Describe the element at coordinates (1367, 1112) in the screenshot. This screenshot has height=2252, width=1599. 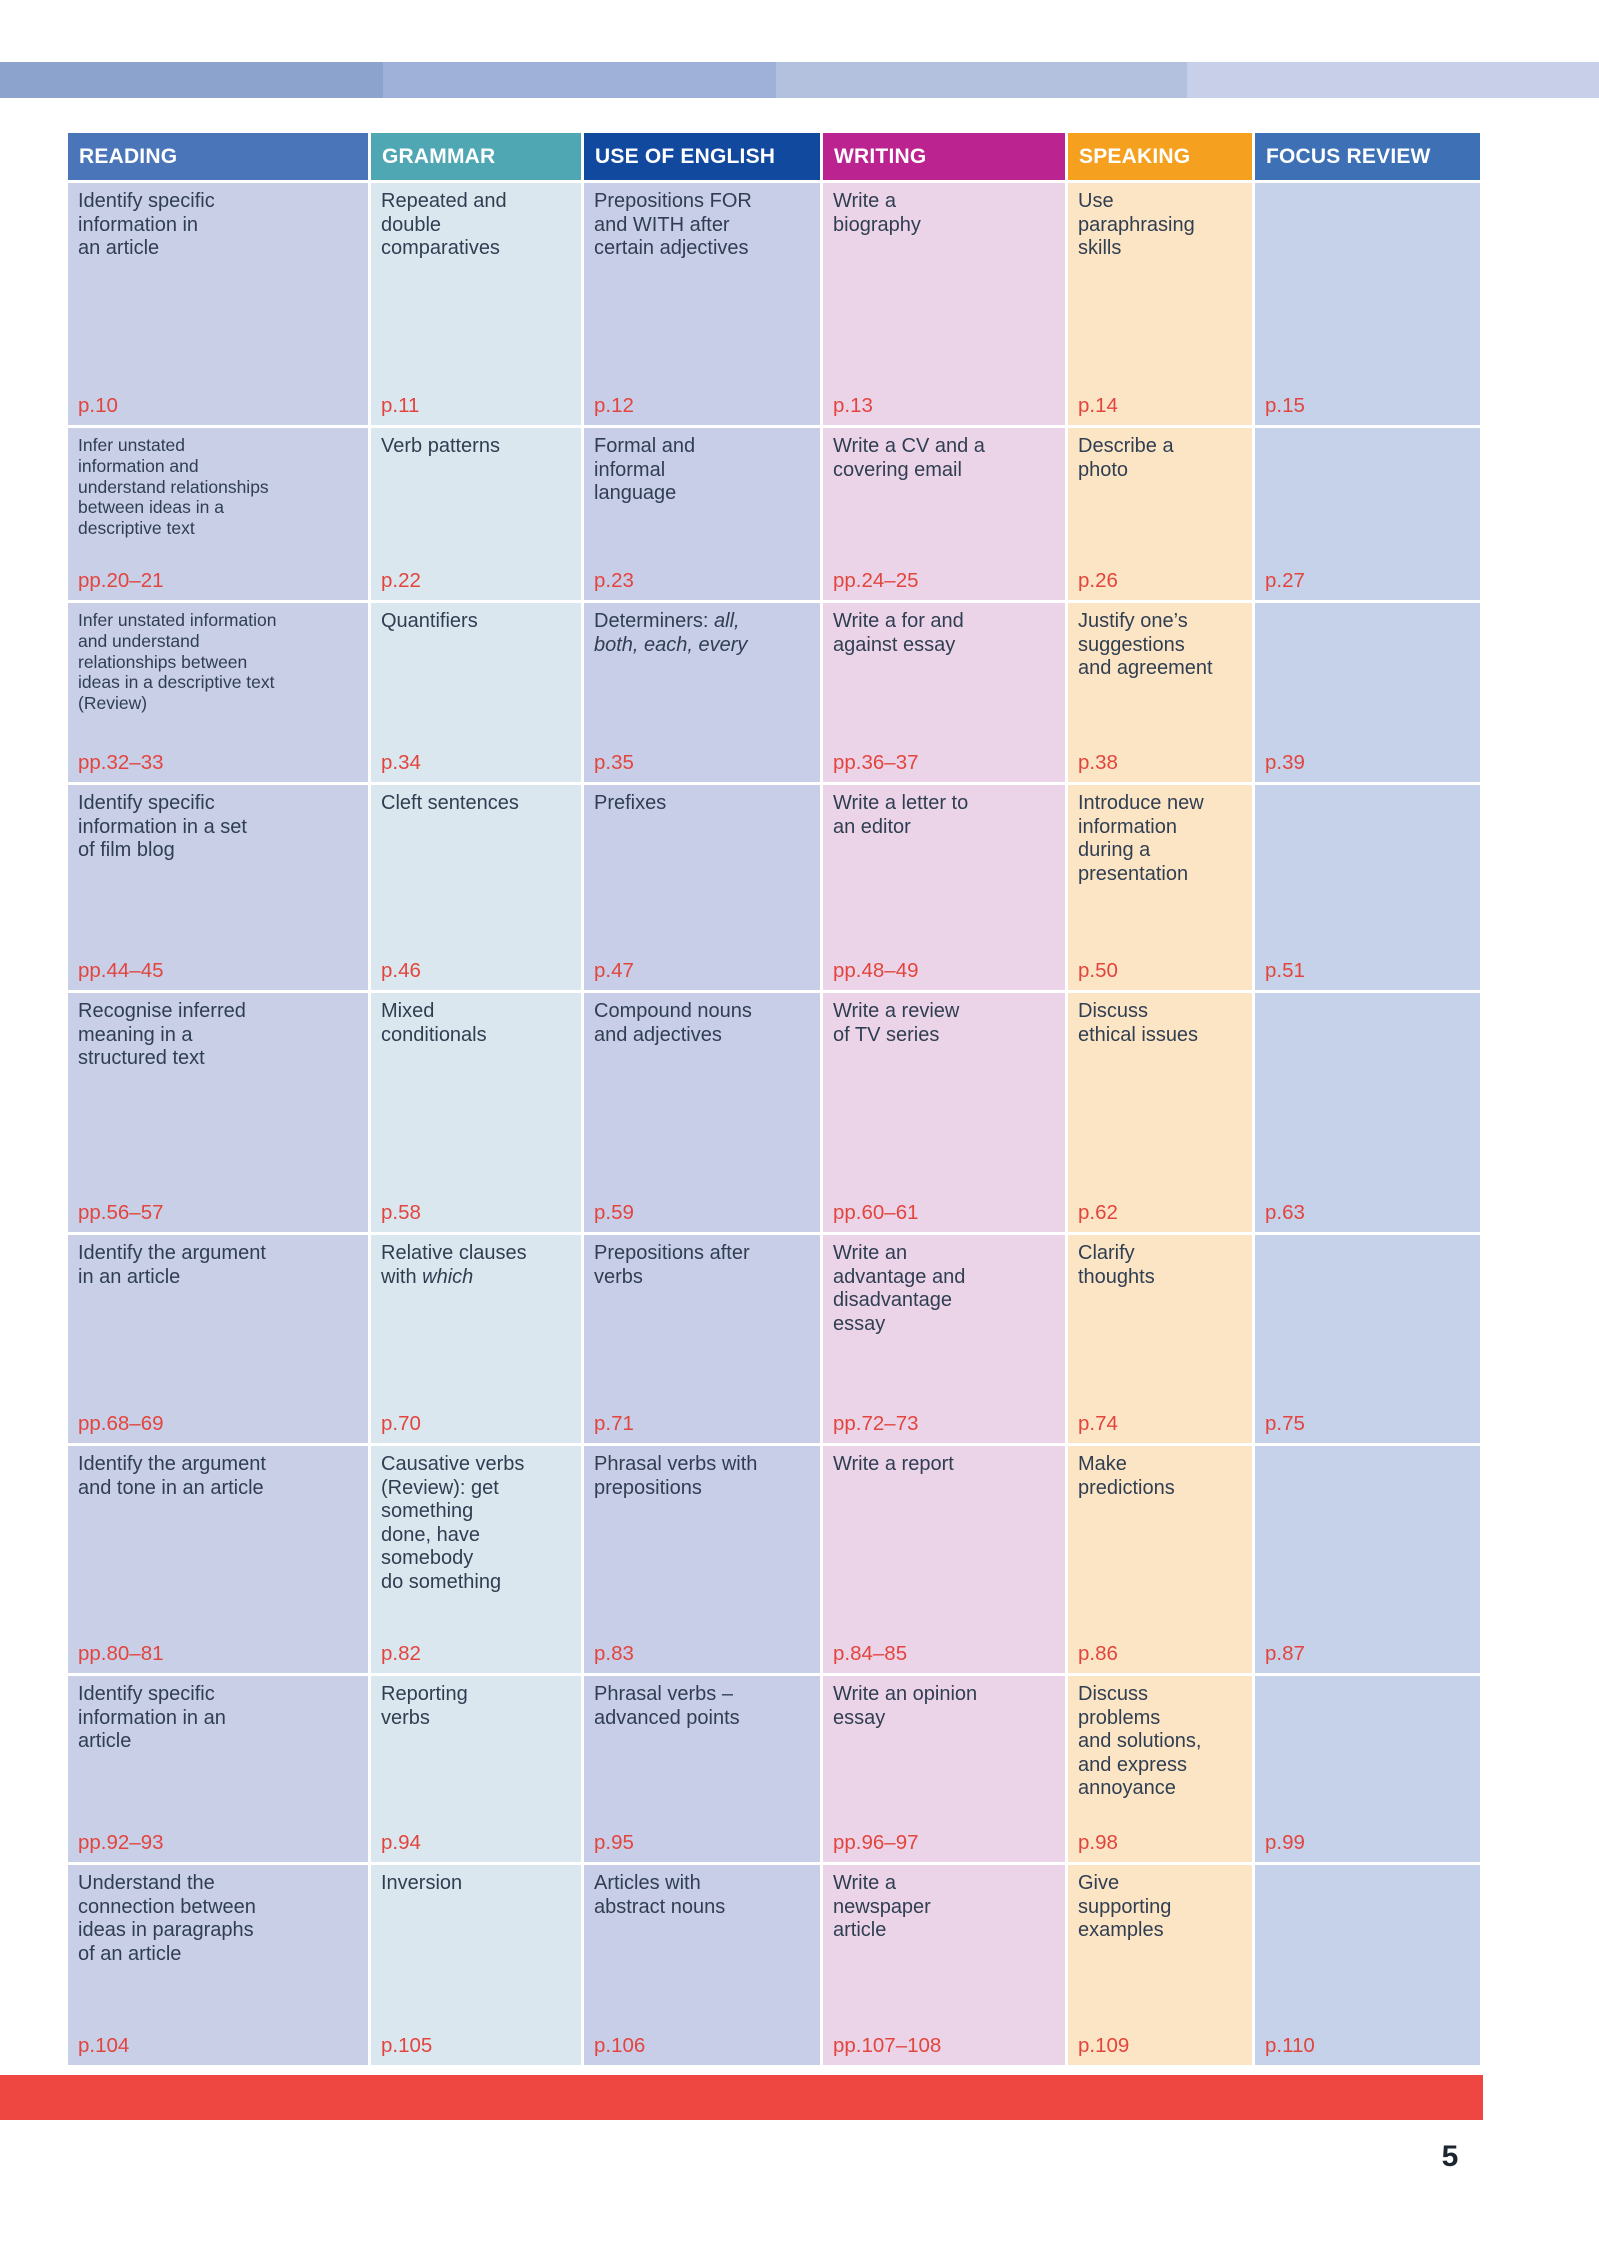
I see `toc-cell-focus_review: p.63` at that location.